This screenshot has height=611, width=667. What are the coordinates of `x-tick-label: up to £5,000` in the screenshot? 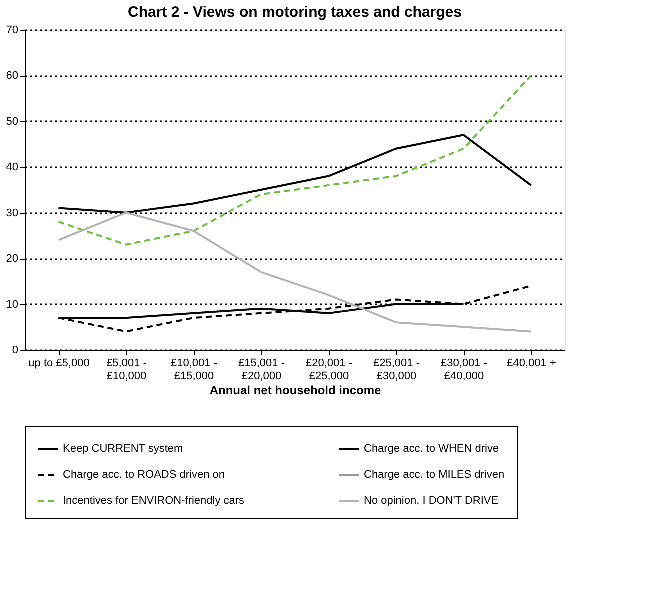 It's located at (59, 364).